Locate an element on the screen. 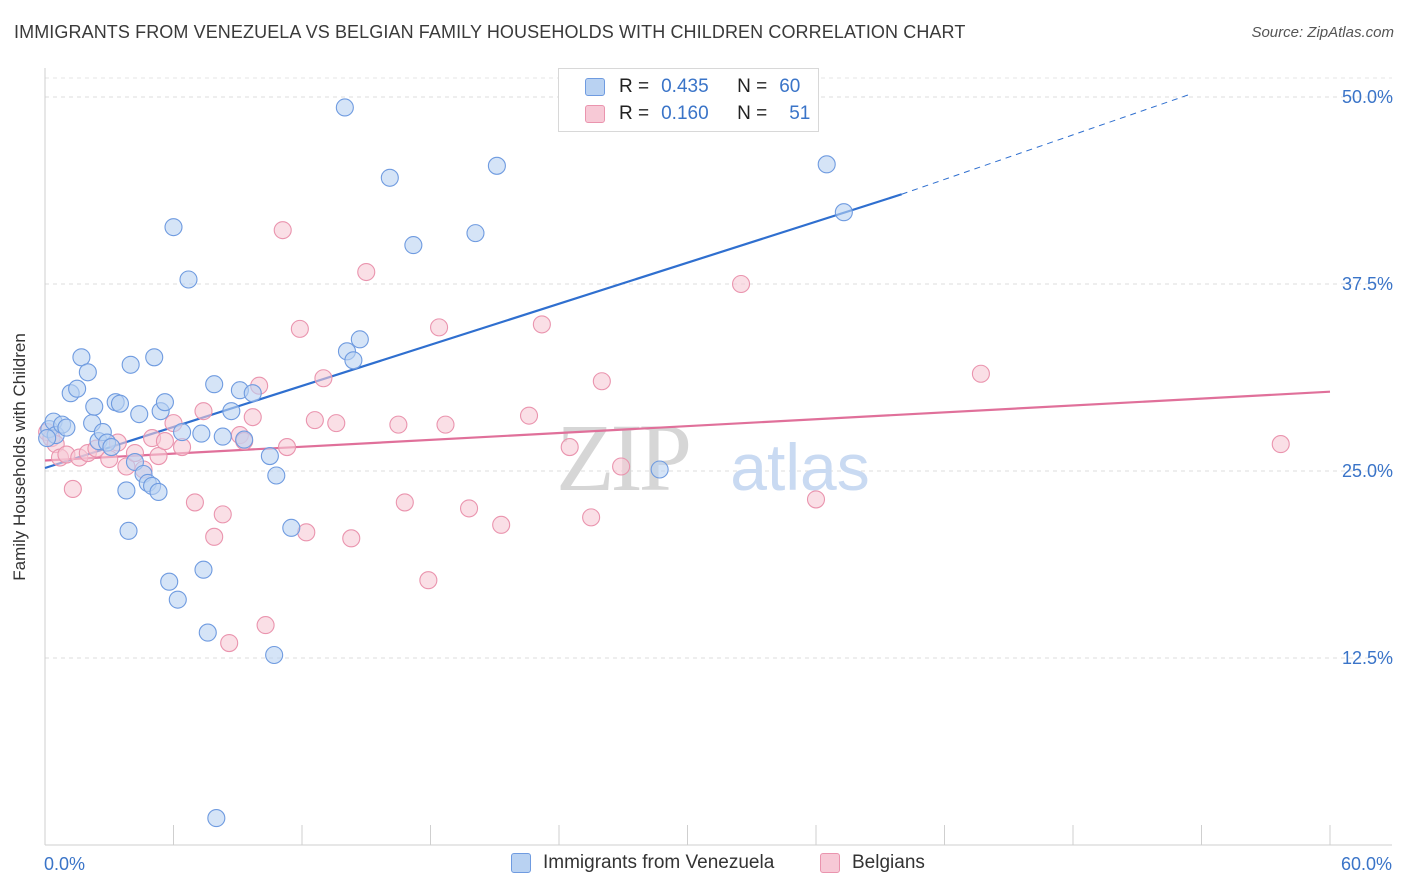 The image size is (1406, 892). y-tick-label: 25.0% is located at coordinates (1367, 471).